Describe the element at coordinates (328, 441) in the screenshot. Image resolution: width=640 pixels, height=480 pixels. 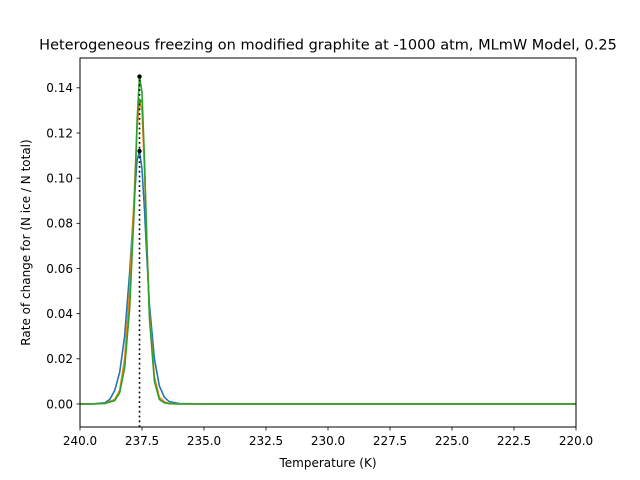
I see `x-tick-label: 230.0` at that location.